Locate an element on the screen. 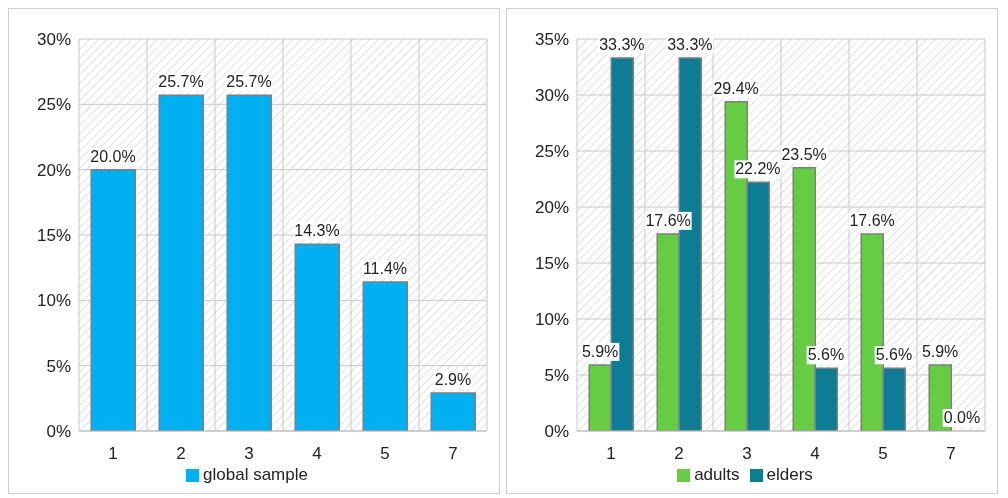 The image size is (1008, 498). data-label: 14.3% is located at coordinates (317, 231).